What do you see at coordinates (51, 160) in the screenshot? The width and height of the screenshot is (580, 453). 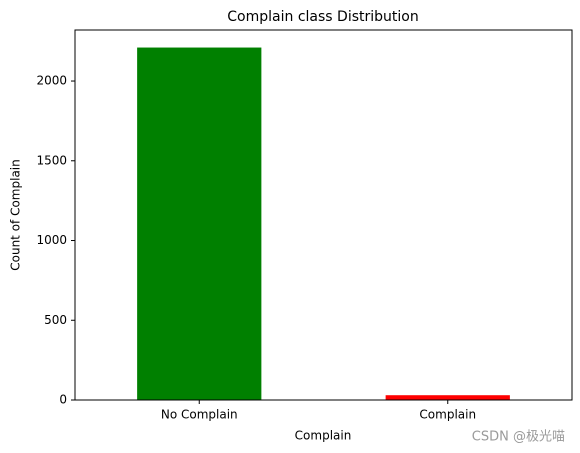 I see `y-tick-label: 1500` at bounding box center [51, 160].